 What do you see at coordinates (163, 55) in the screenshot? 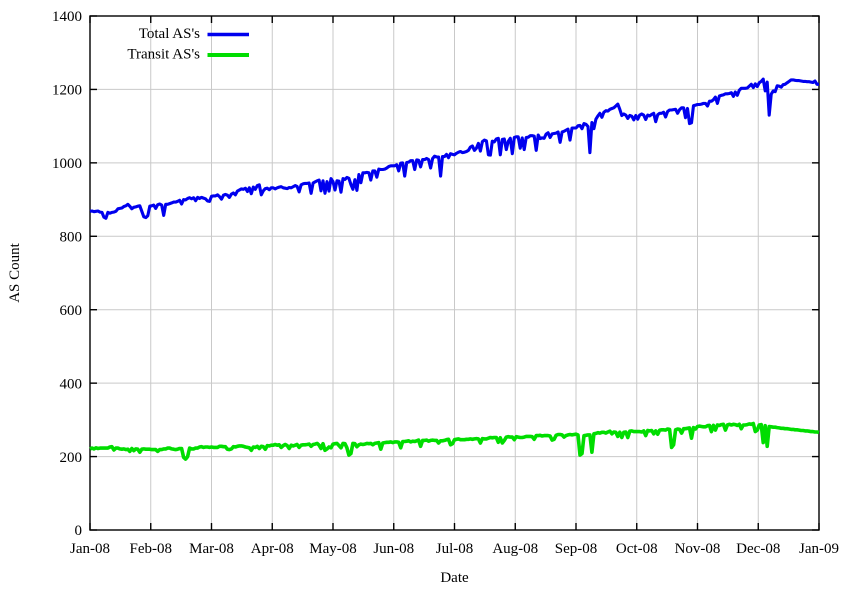
I see `legend-label-transit-as: Transit AS's` at bounding box center [163, 55].